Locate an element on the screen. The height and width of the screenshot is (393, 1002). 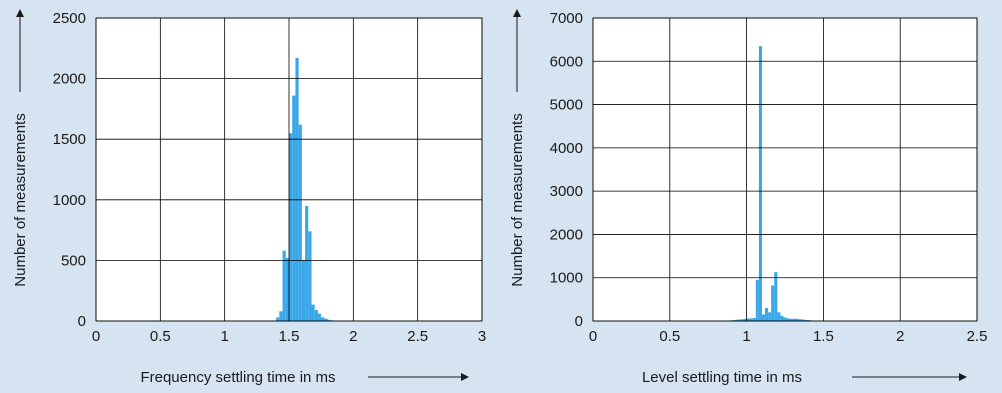
y-tick-label: 2500 is located at coordinates (69, 18).